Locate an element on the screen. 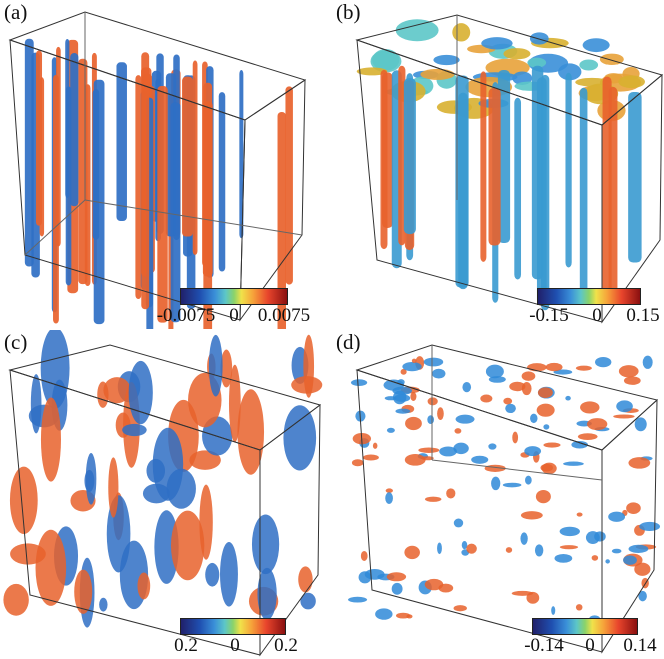 The width and height of the screenshot is (664, 659). colorbar-min-label: -0.0075 is located at coordinates (186, 315).